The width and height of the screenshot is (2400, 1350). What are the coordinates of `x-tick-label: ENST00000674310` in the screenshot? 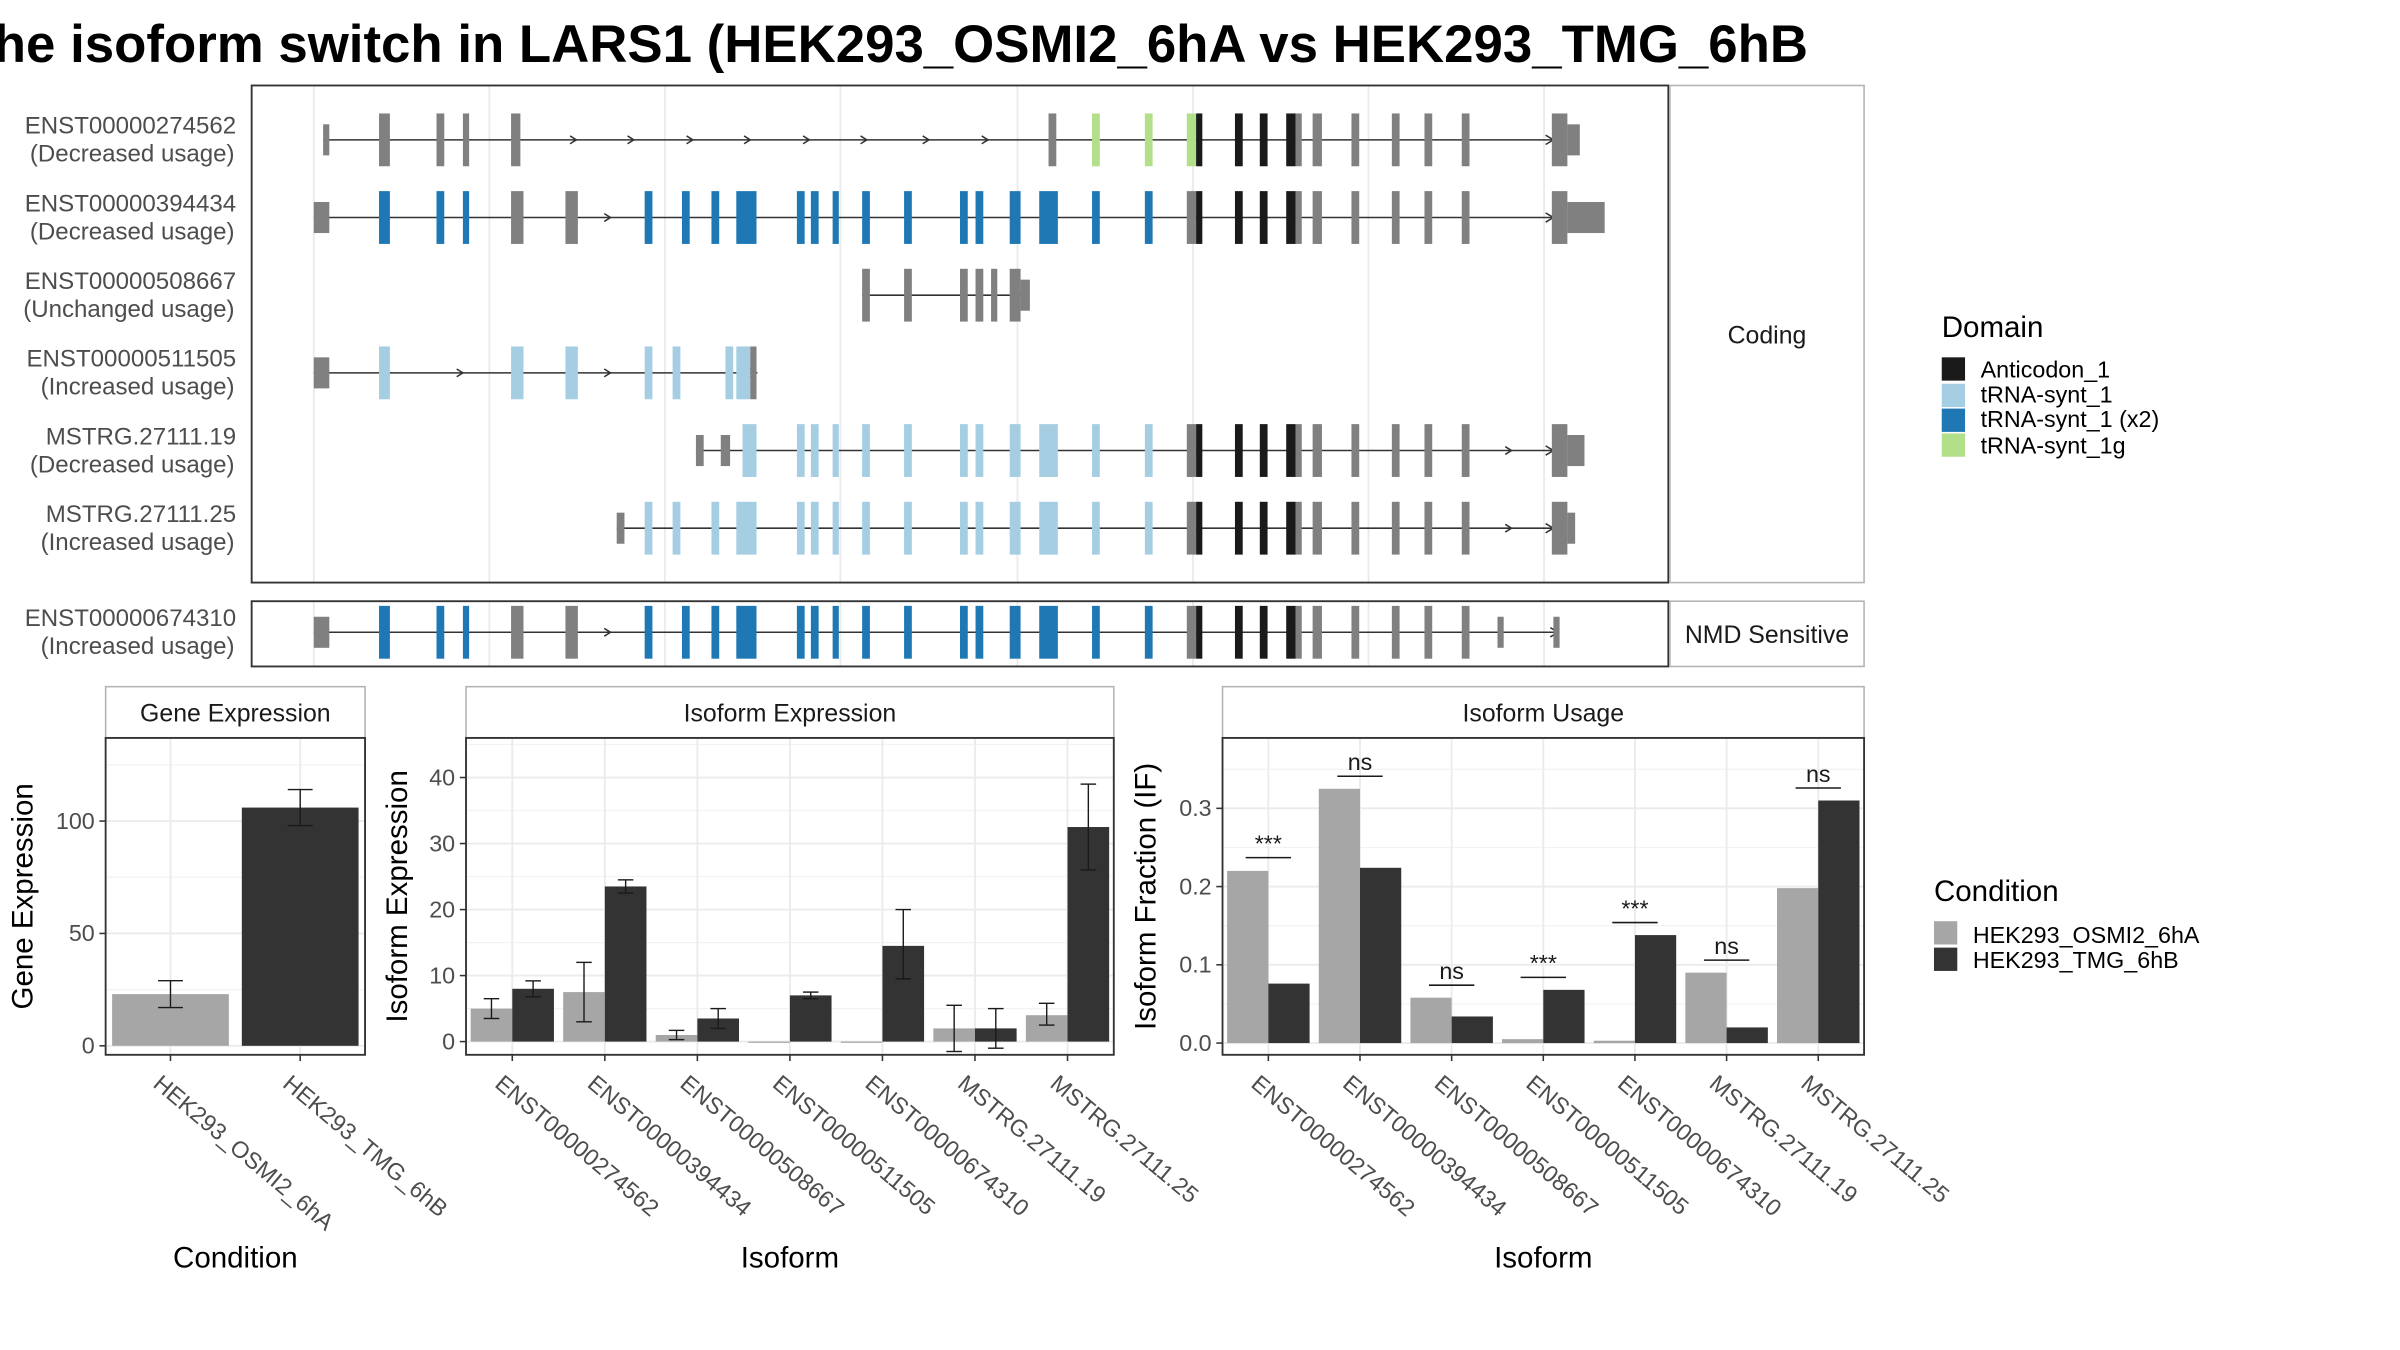 It's located at (948, 1145).